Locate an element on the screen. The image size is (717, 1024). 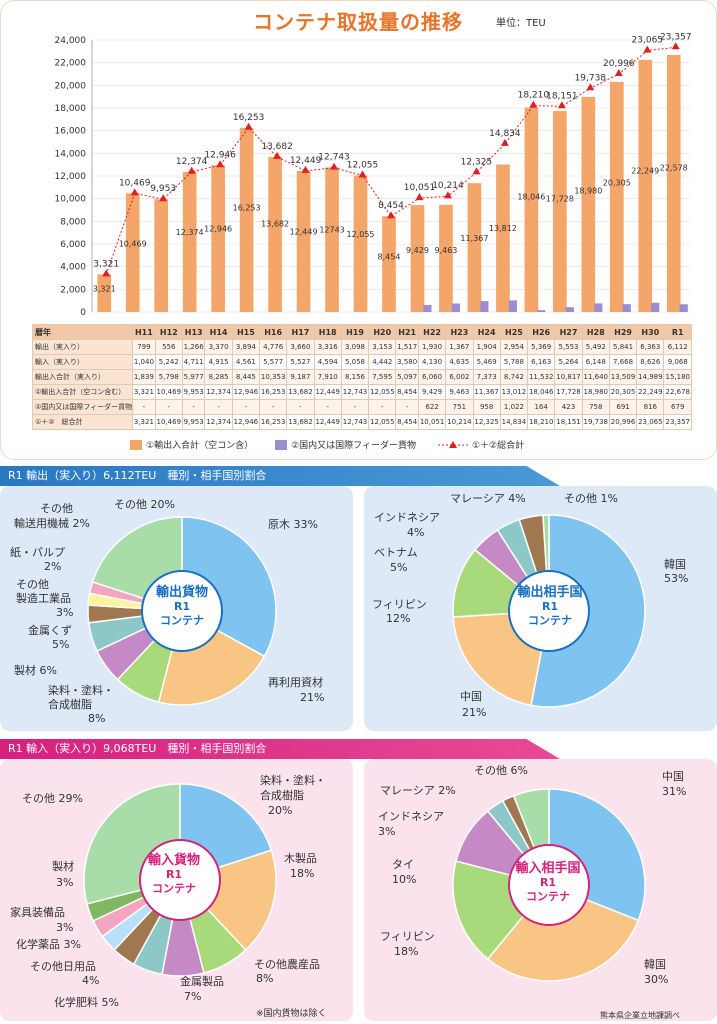
table-cell: 4,594 is located at coordinates (327, 362).